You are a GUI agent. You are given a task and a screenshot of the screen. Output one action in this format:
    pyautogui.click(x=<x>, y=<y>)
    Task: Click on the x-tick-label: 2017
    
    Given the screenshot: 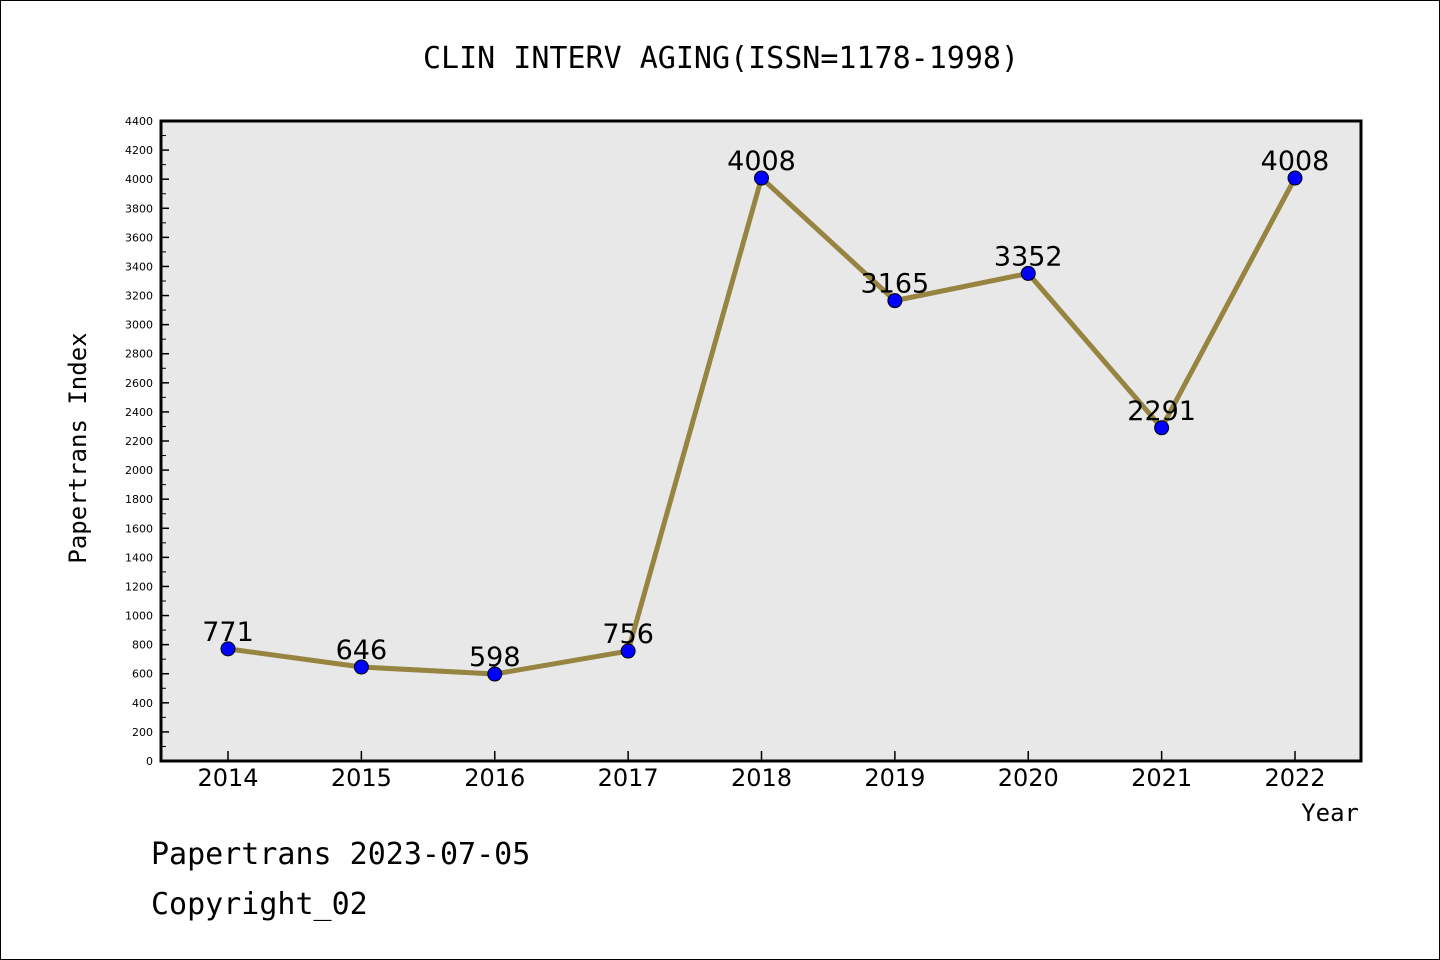 What is the action you would take?
    pyautogui.click(x=628, y=778)
    